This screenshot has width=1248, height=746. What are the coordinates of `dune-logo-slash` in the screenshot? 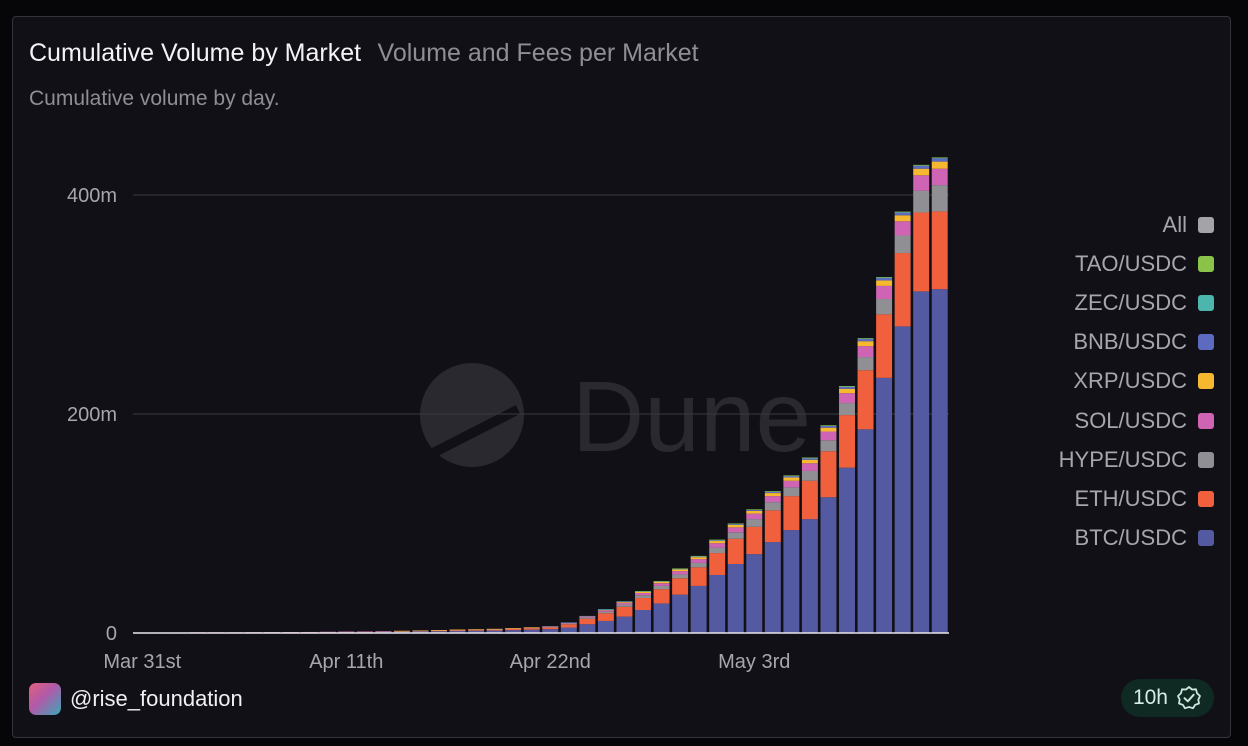 It's located at (476, 431).